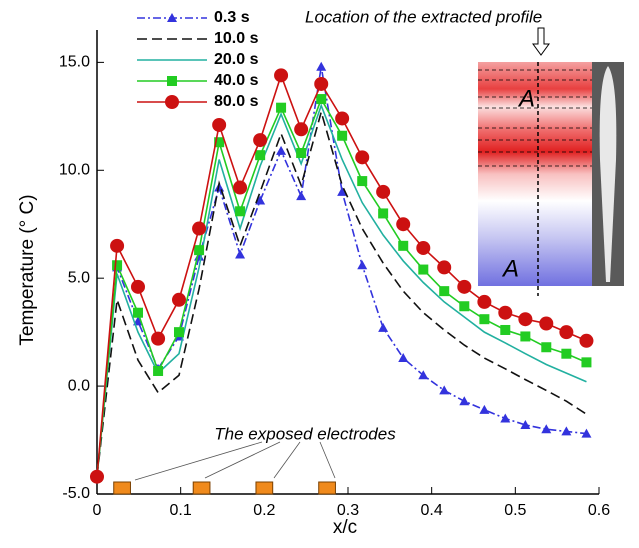  I want to click on y-tick-label: 15.0, so click(74, 62).